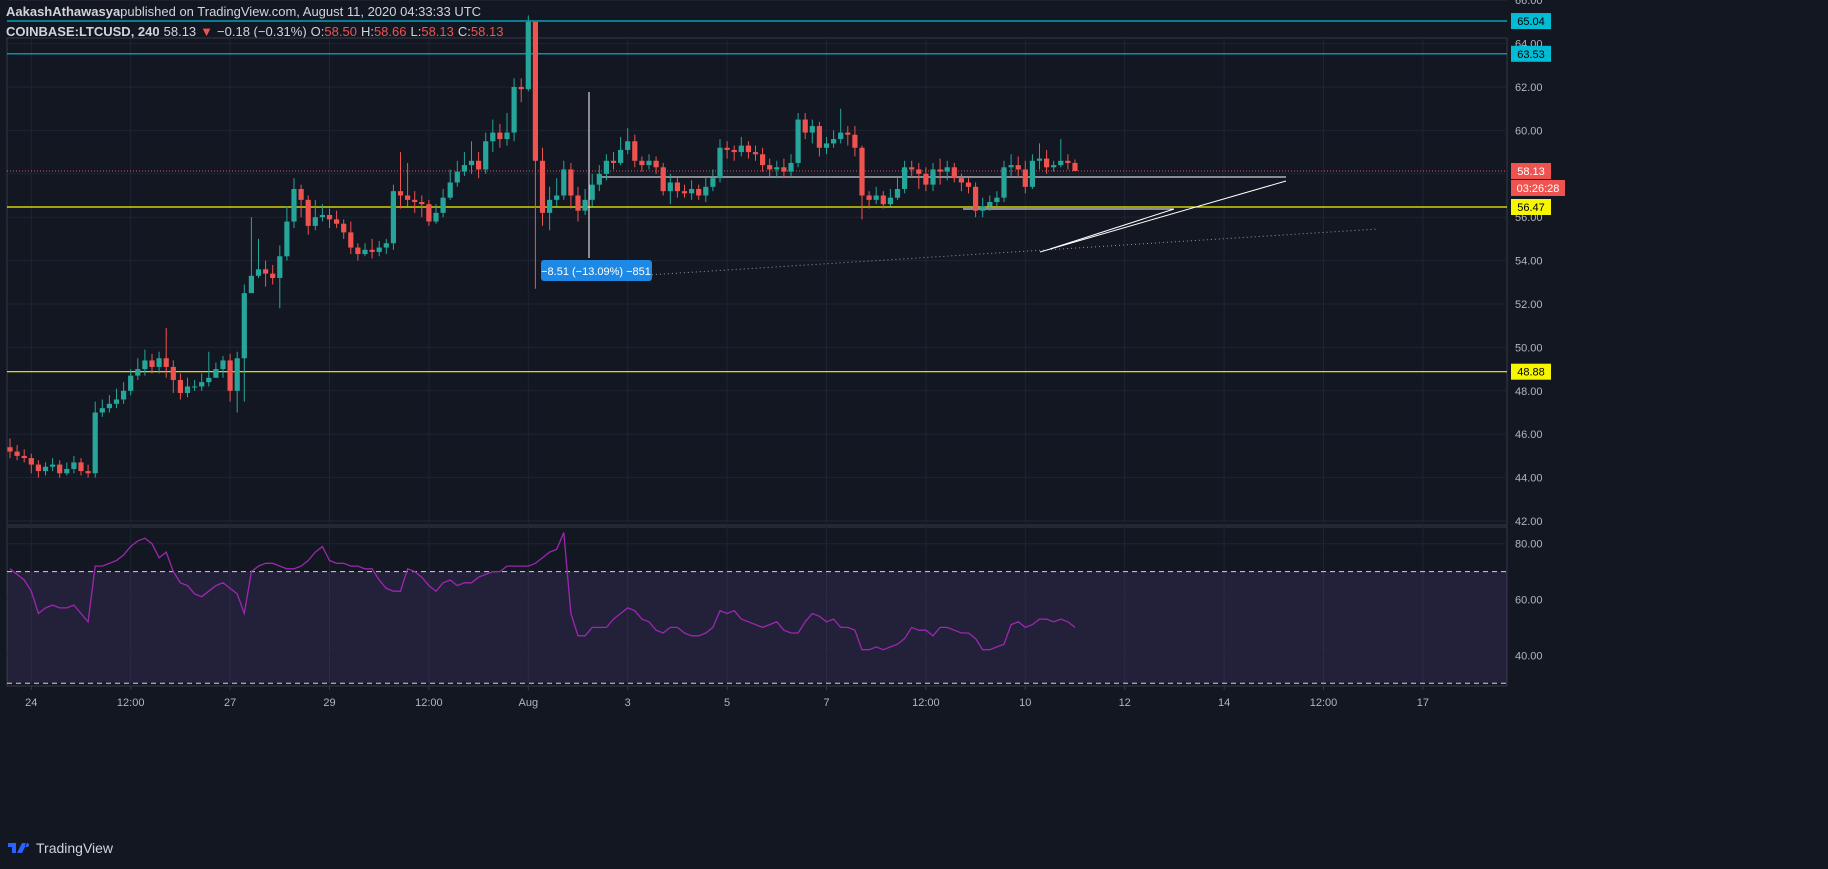  What do you see at coordinates (1529, 131) in the screenshot?
I see `y-tick-label: 60.00` at bounding box center [1529, 131].